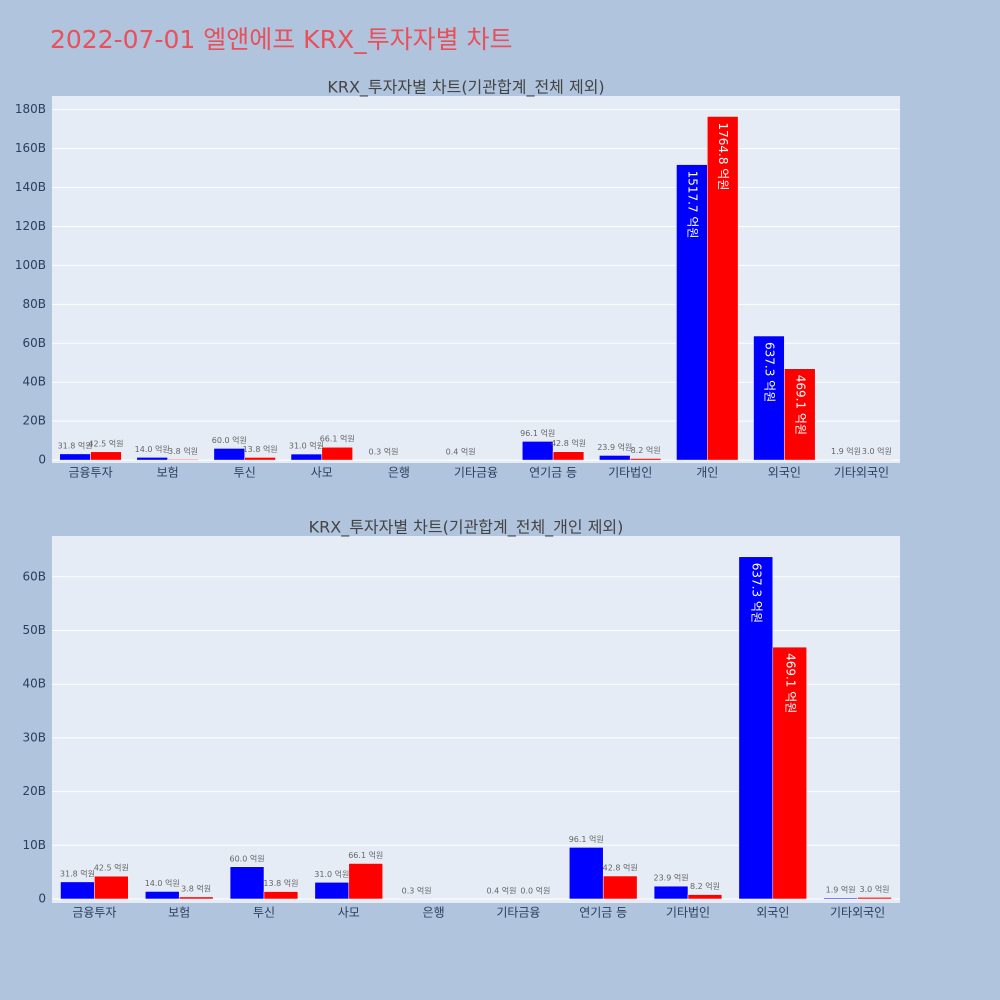  Describe the element at coordinates (34, 791) in the screenshot. I see `y-tick-label: 20B` at that location.